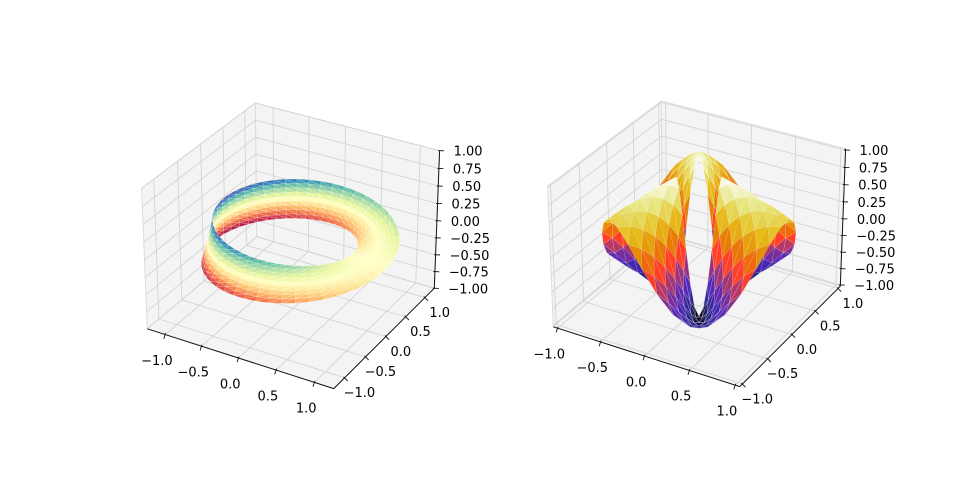 This screenshot has height=480, width=960. Describe the element at coordinates (360, 393) in the screenshot. I see `y-tick-label: −1.0` at that location.